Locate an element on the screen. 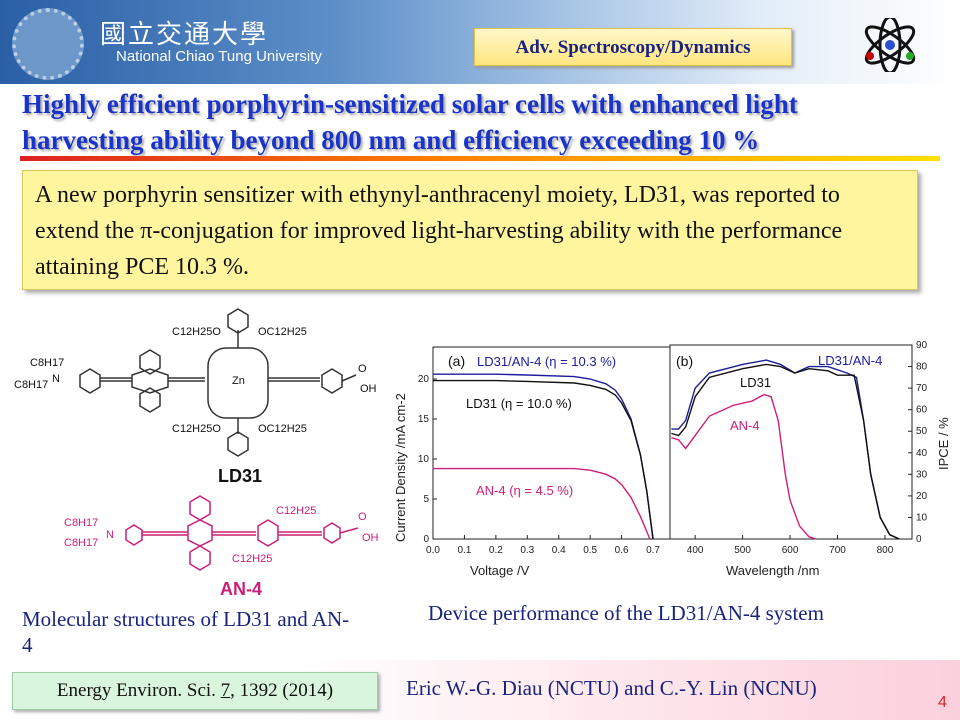 The height and width of the screenshot is (720, 960). legend-ld31-jv: LD31 (η = 10.0 %) is located at coordinates (519, 403).